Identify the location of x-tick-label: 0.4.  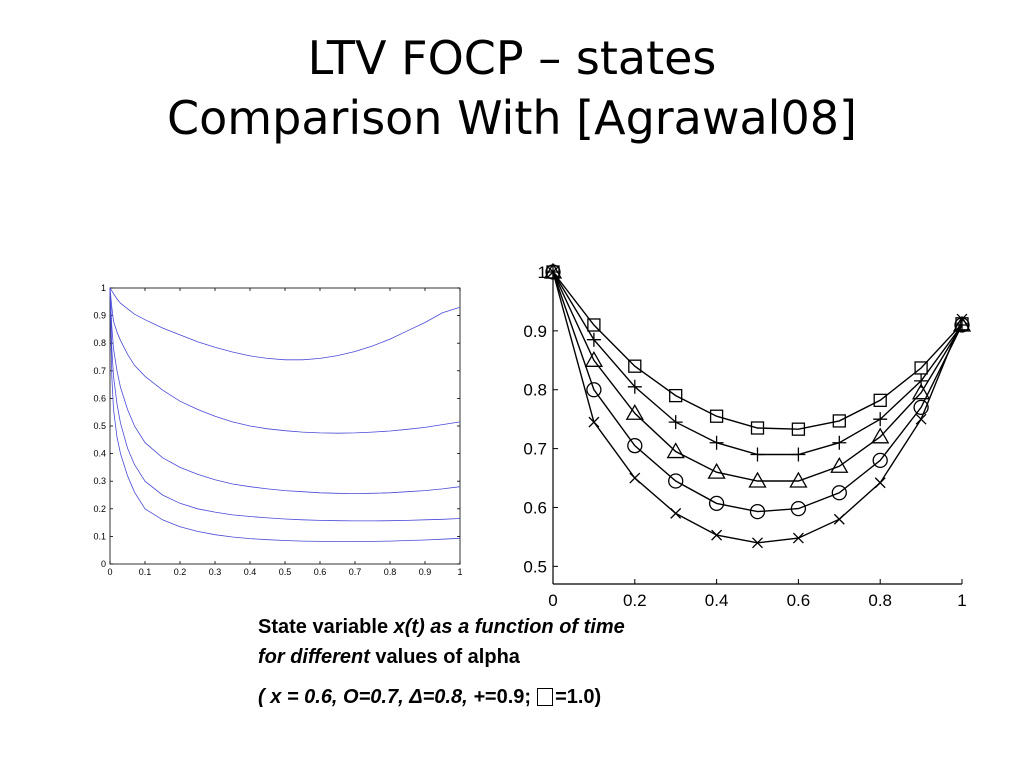
(717, 600).